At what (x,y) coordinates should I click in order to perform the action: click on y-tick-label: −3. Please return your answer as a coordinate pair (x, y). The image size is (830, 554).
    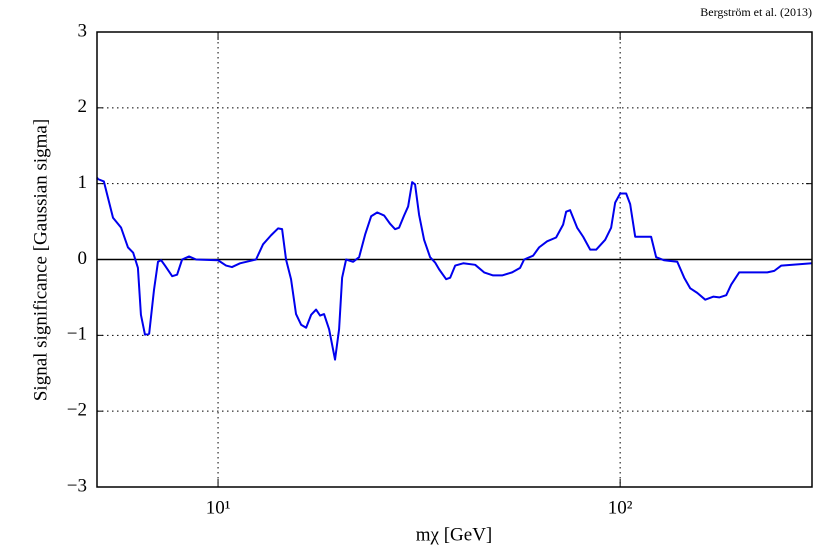
    Looking at the image, I should click on (77, 485).